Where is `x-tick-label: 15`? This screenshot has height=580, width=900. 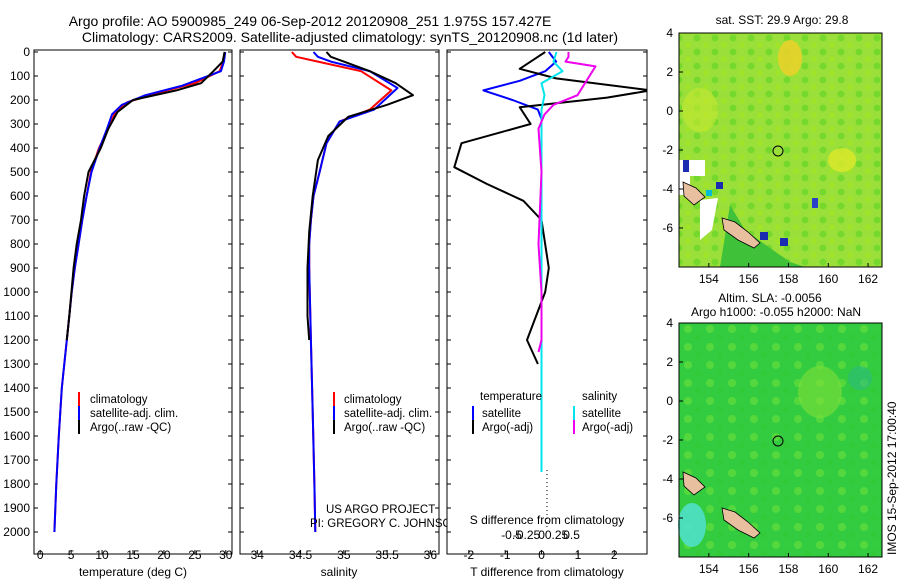
x-tick-label: 15 is located at coordinates (133, 555).